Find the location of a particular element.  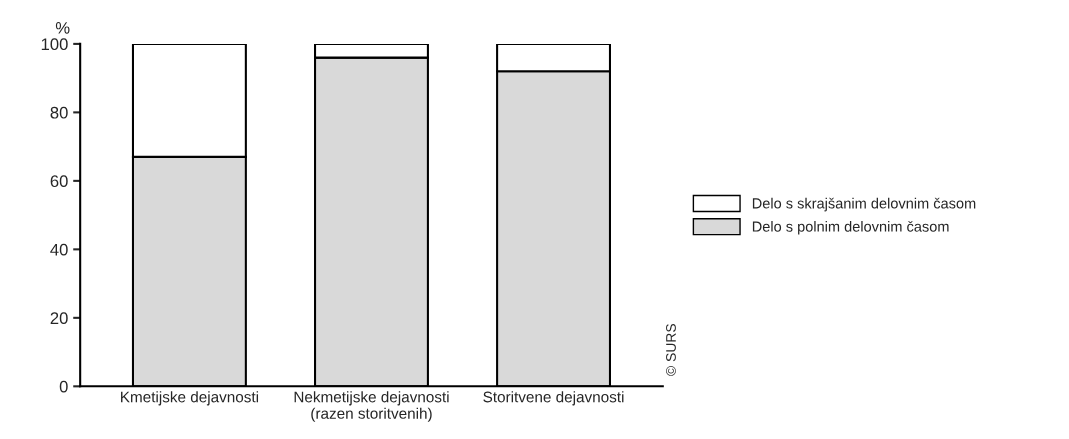

y-tick-label: 40 is located at coordinates (59, 249).